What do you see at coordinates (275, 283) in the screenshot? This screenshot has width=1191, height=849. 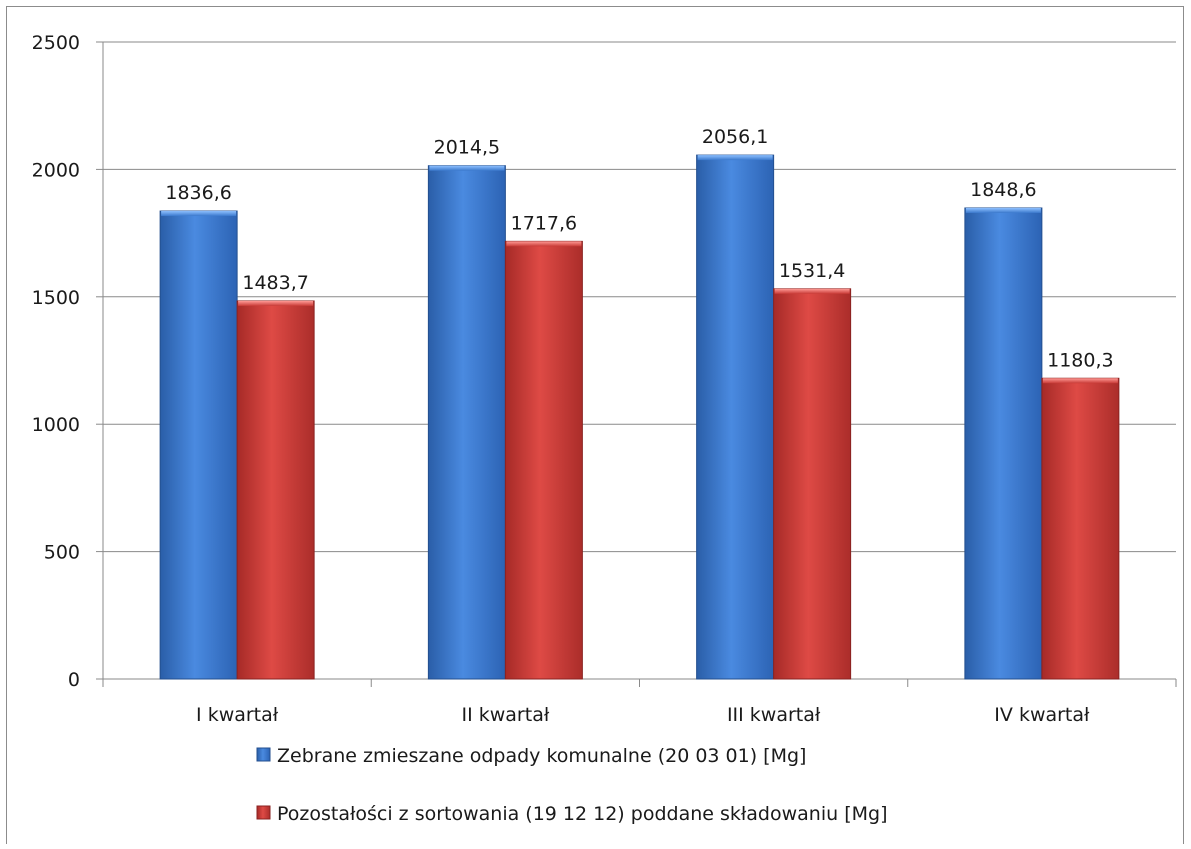 I see `data-label: 1483,7` at bounding box center [275, 283].